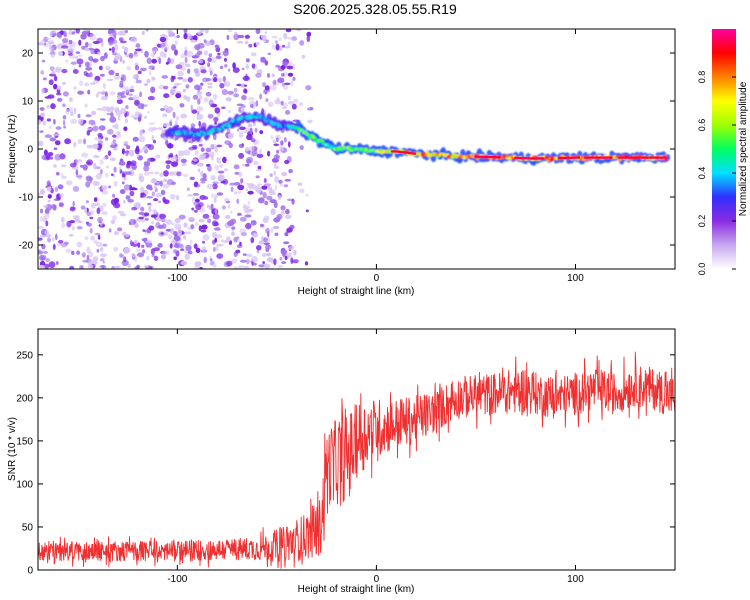 This screenshot has width=750, height=600. What do you see at coordinates (356, 589) in the screenshot?
I see `snr-x-axis-label: Height of straight line (km)` at bounding box center [356, 589].